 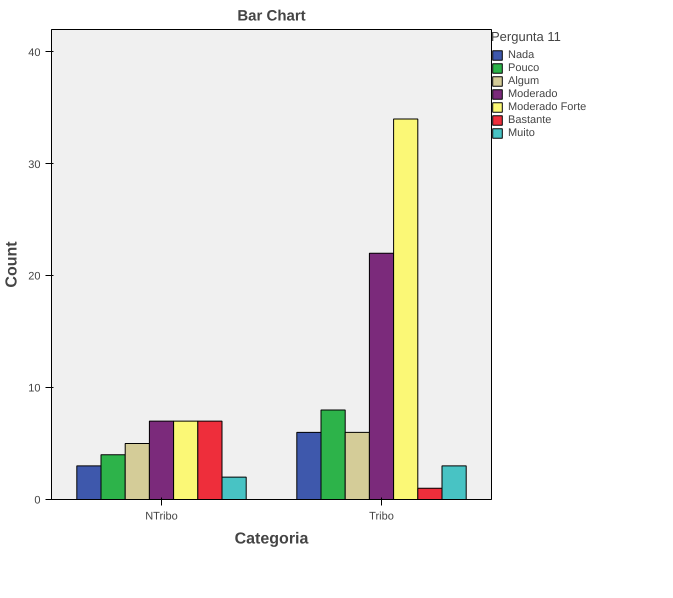 What do you see at coordinates (161, 516) in the screenshot?
I see `x-tick-label: NTribo` at bounding box center [161, 516].